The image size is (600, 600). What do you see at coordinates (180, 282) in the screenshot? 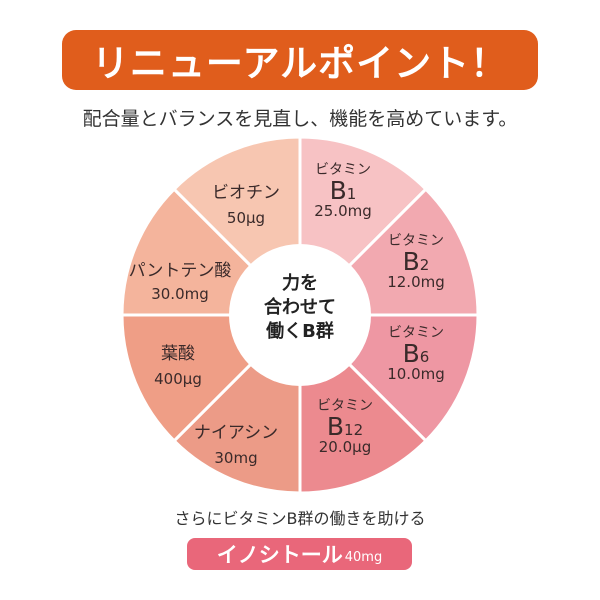
I see `segment-pantothenic: パントテン酸 30.0mg` at bounding box center [180, 282].